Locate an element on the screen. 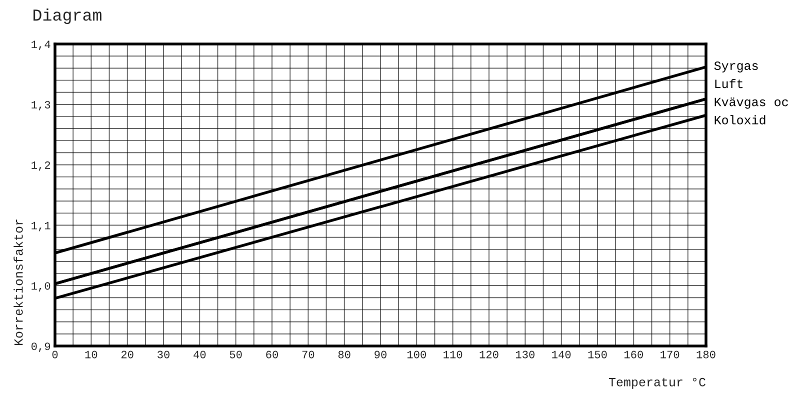 The width and height of the screenshot is (800, 394). y-tick-label: 1,1 is located at coordinates (41, 227).